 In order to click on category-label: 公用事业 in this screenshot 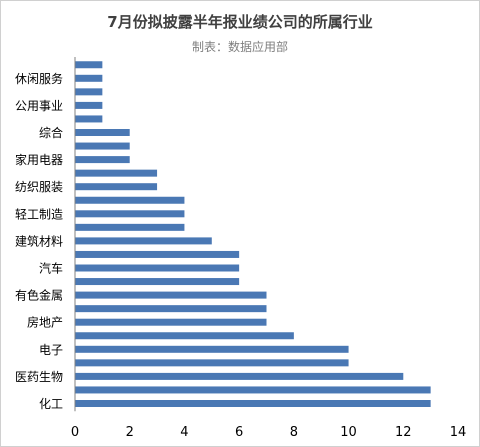, I will do `click(39, 106)`.